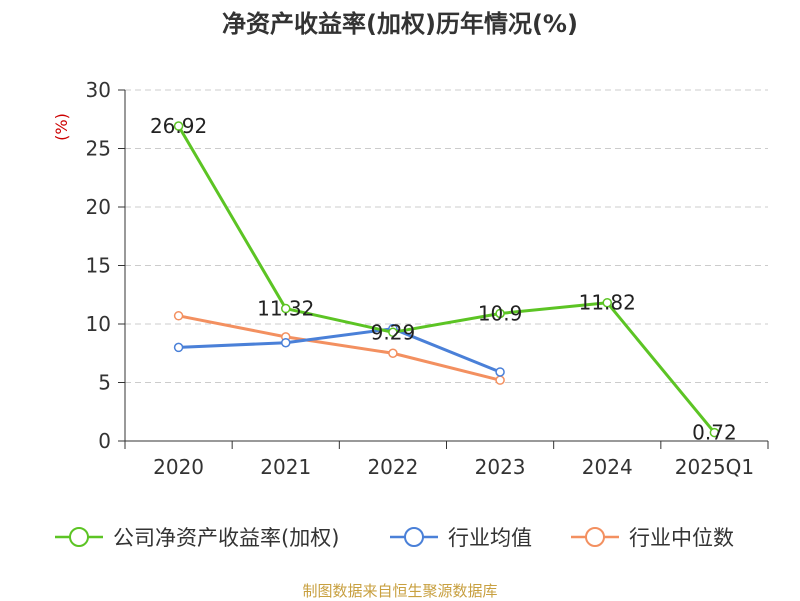 The width and height of the screenshot is (800, 601). Describe the element at coordinates (490, 538) in the screenshot. I see `legend-label-1: 行业均值` at that location.